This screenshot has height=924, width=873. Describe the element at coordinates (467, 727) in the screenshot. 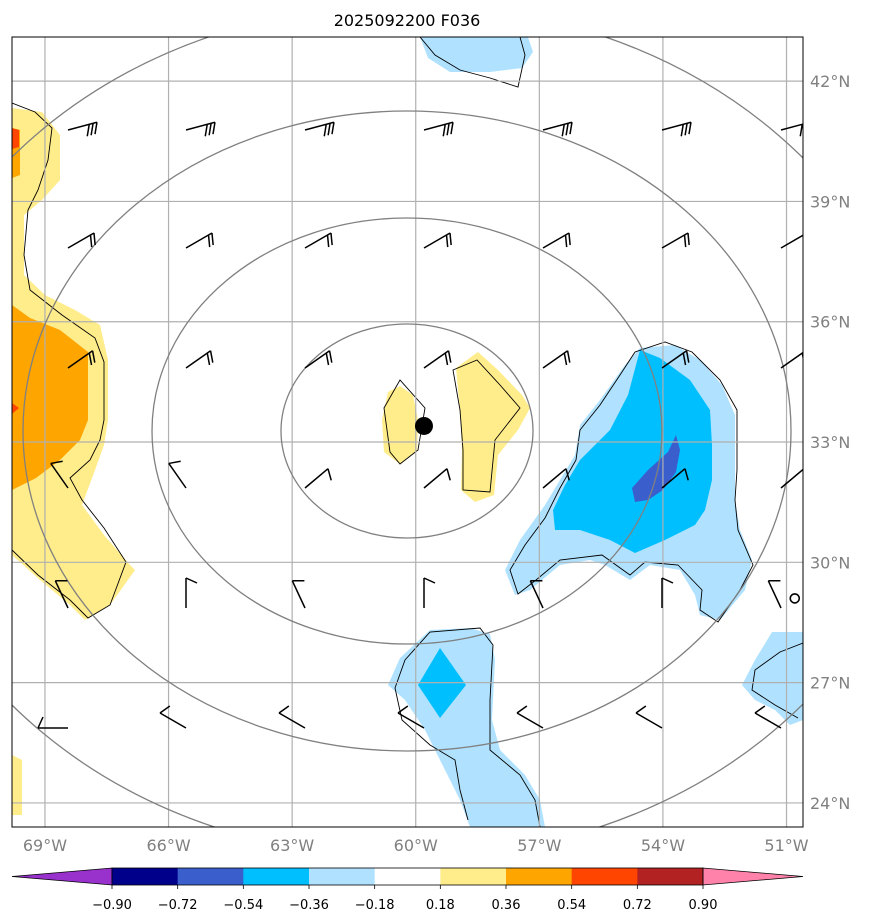

I see `contour-line-south` at that location.